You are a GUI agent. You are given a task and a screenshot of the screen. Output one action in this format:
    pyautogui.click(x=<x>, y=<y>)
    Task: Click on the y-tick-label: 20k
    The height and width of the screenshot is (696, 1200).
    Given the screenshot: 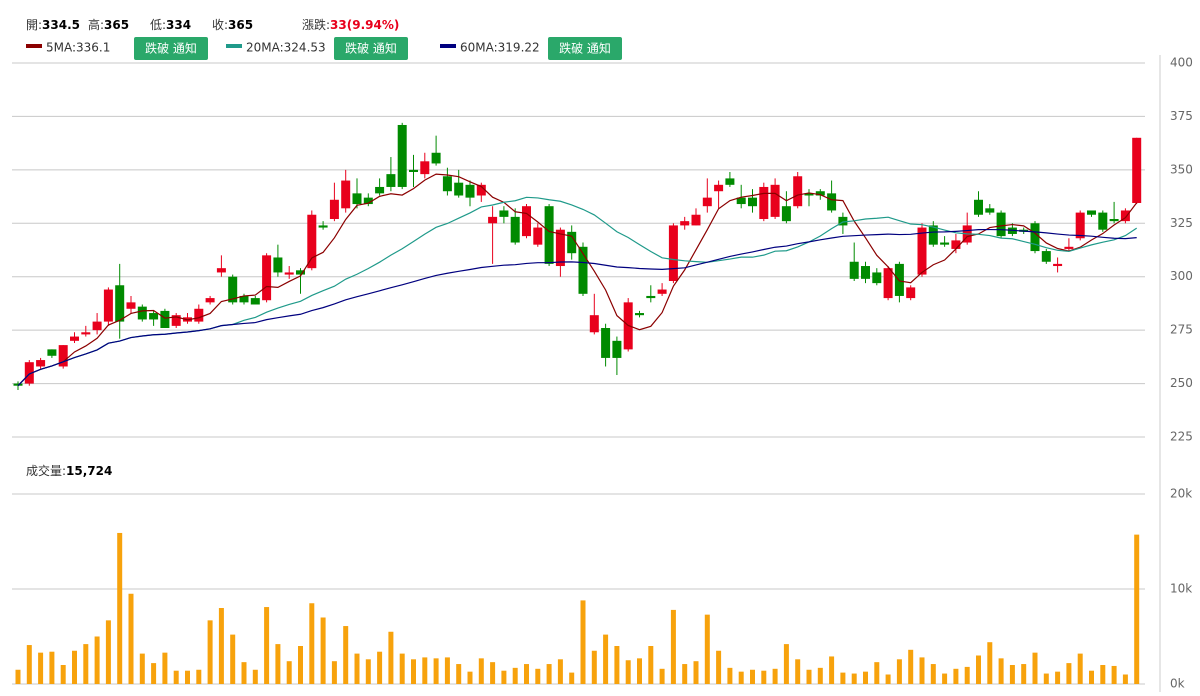 What is the action you would take?
    pyautogui.click(x=1181, y=494)
    